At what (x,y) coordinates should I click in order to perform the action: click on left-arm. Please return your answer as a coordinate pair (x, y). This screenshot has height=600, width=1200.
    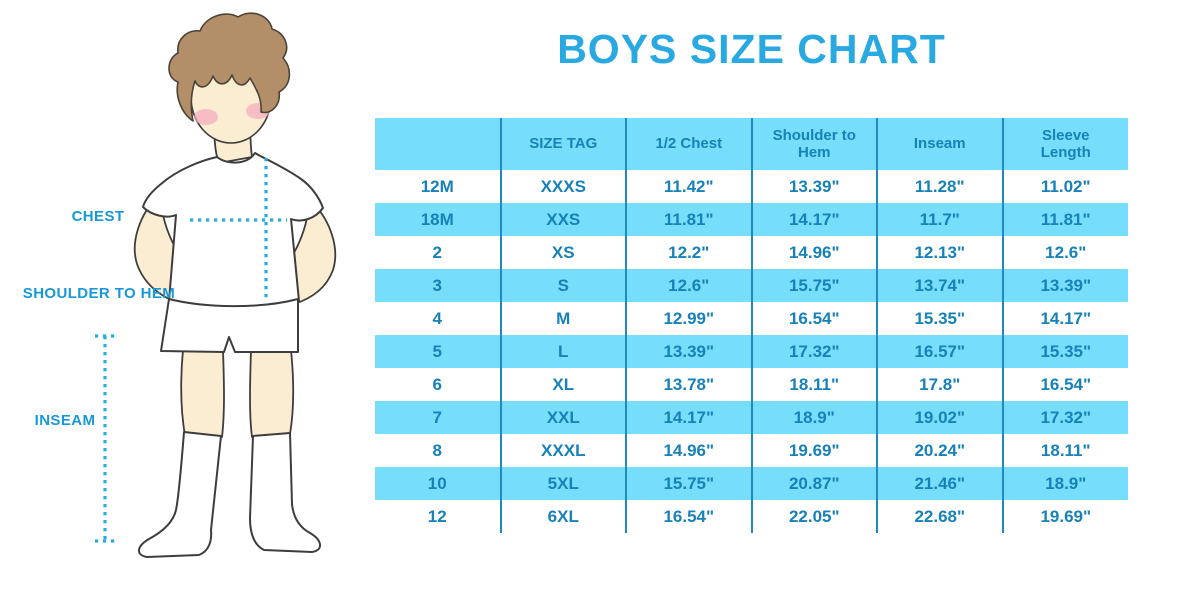
    Looking at the image, I should click on (157, 249).